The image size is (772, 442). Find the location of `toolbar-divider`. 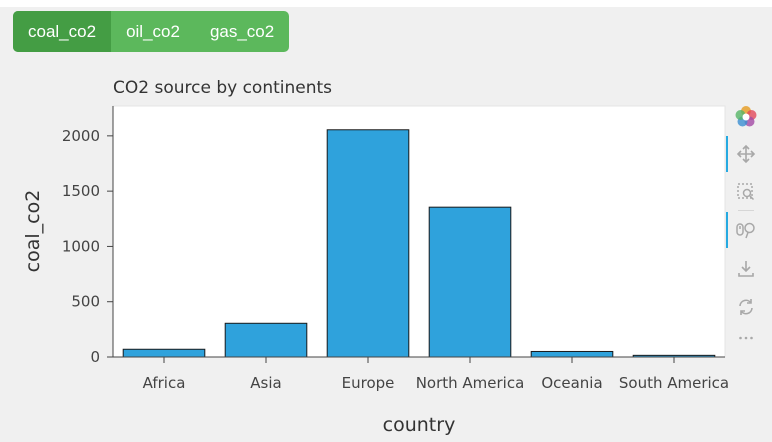

toolbar-divider is located at coordinates (746, 210).